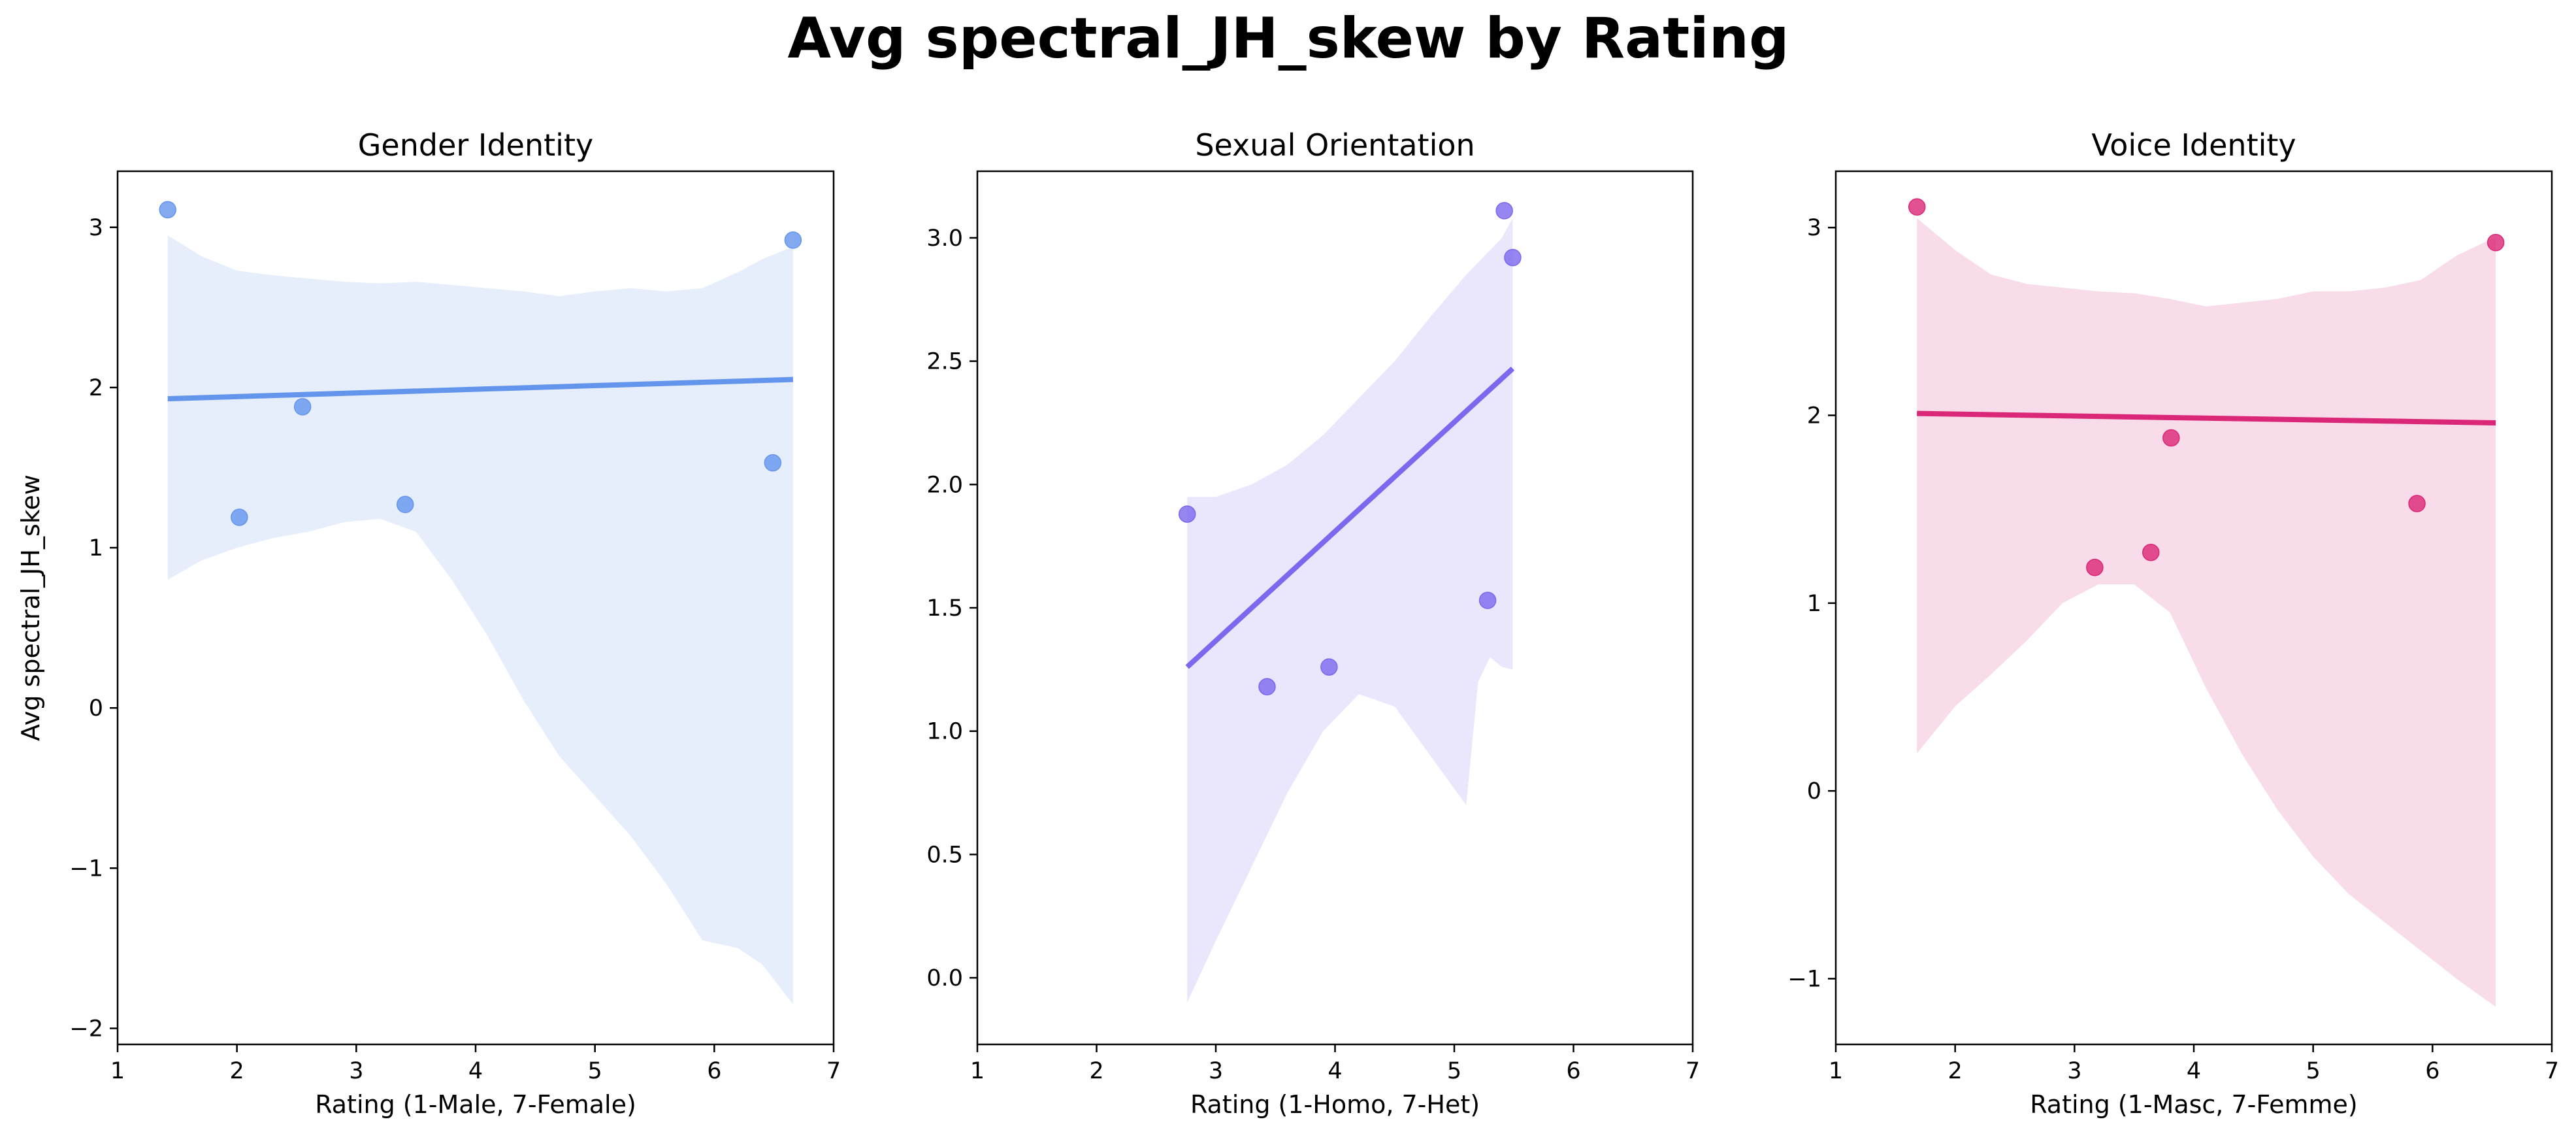 The height and width of the screenshot is (1147, 2576). I want to click on figure-title: Avg spectral_JH_skew by Rating, so click(1288, 39).